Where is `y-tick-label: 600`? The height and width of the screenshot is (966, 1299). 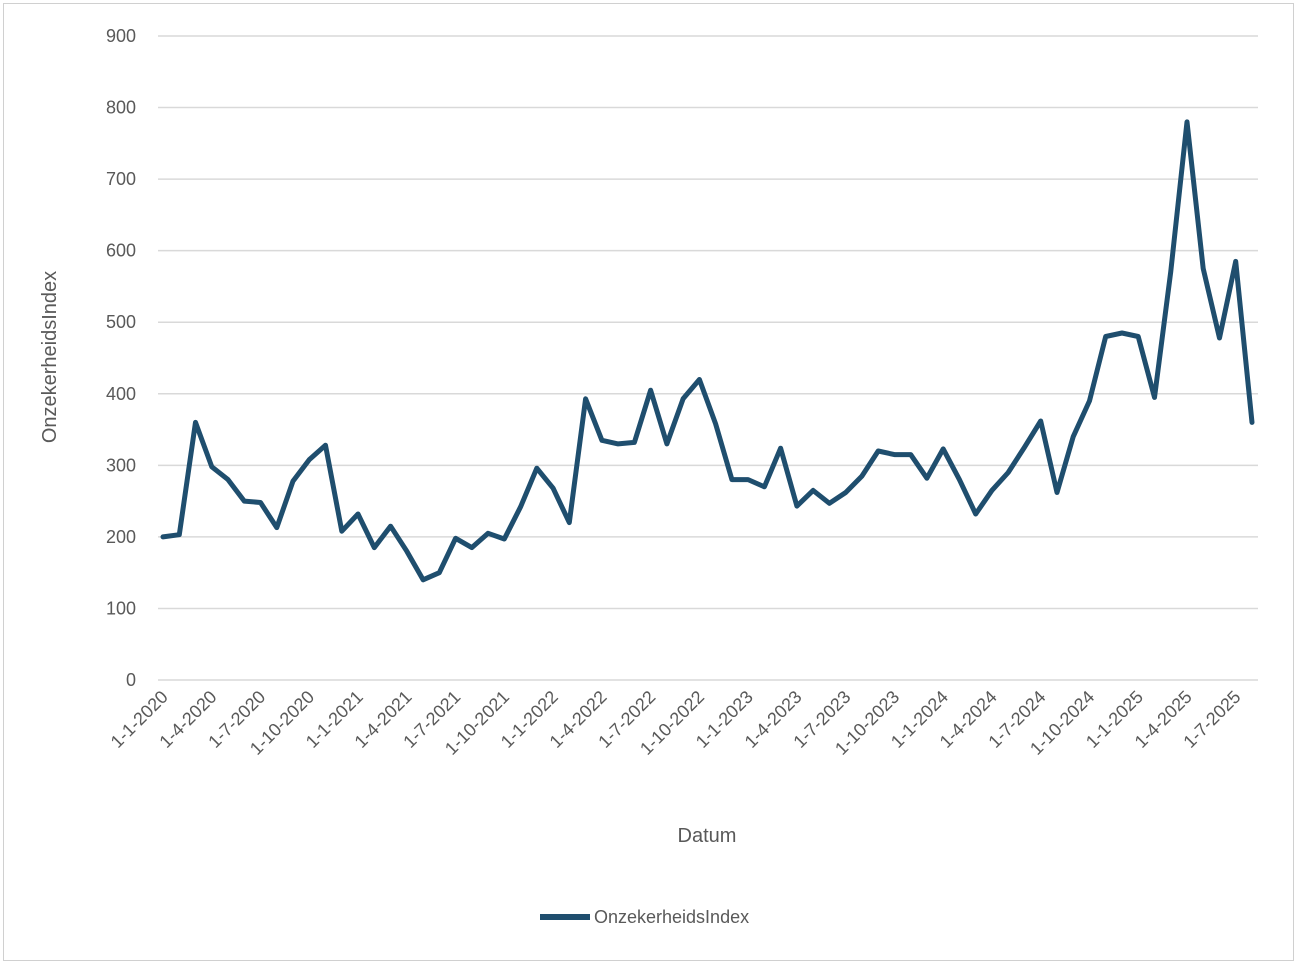
y-tick-label: 600 is located at coordinates (121, 251).